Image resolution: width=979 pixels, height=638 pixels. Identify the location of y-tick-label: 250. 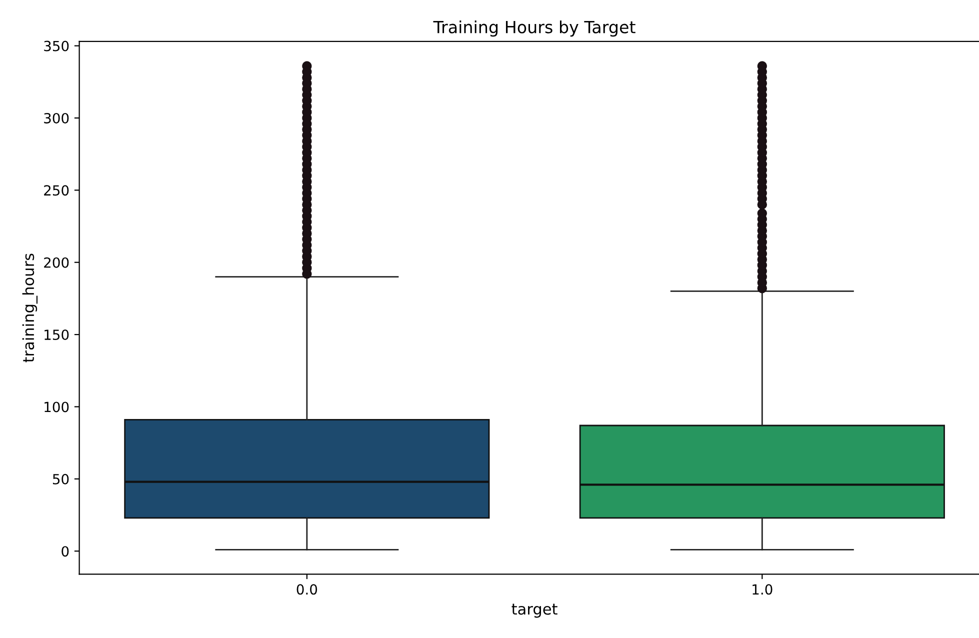
(56, 190).